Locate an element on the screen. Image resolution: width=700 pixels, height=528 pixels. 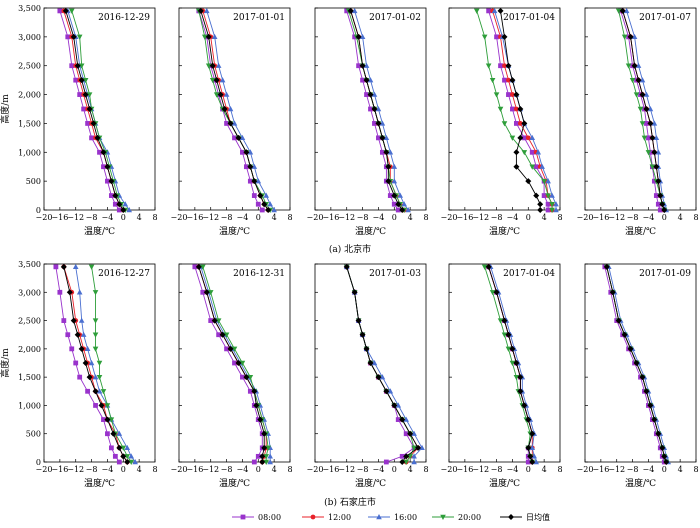
series-line-日均值 is located at coordinates (376, 110).